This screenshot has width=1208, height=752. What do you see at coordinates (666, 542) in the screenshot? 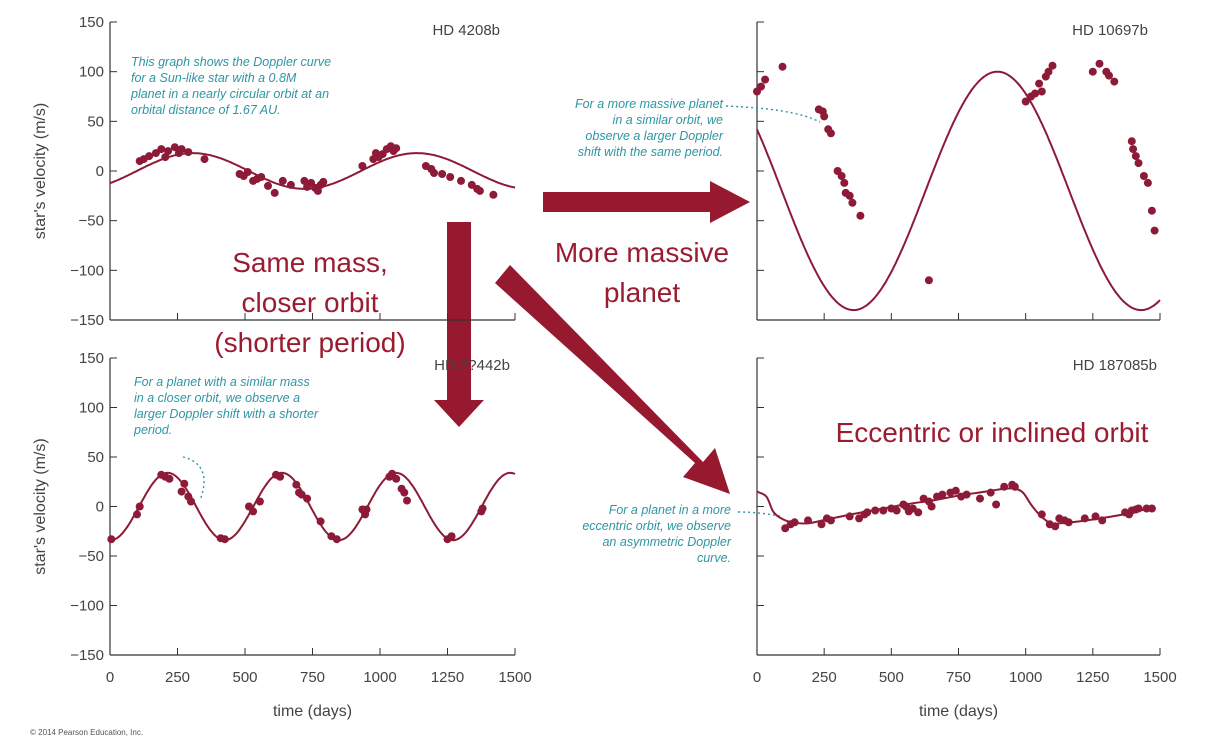
I see `annotation-line: an asymmetric Doppler` at bounding box center [666, 542].